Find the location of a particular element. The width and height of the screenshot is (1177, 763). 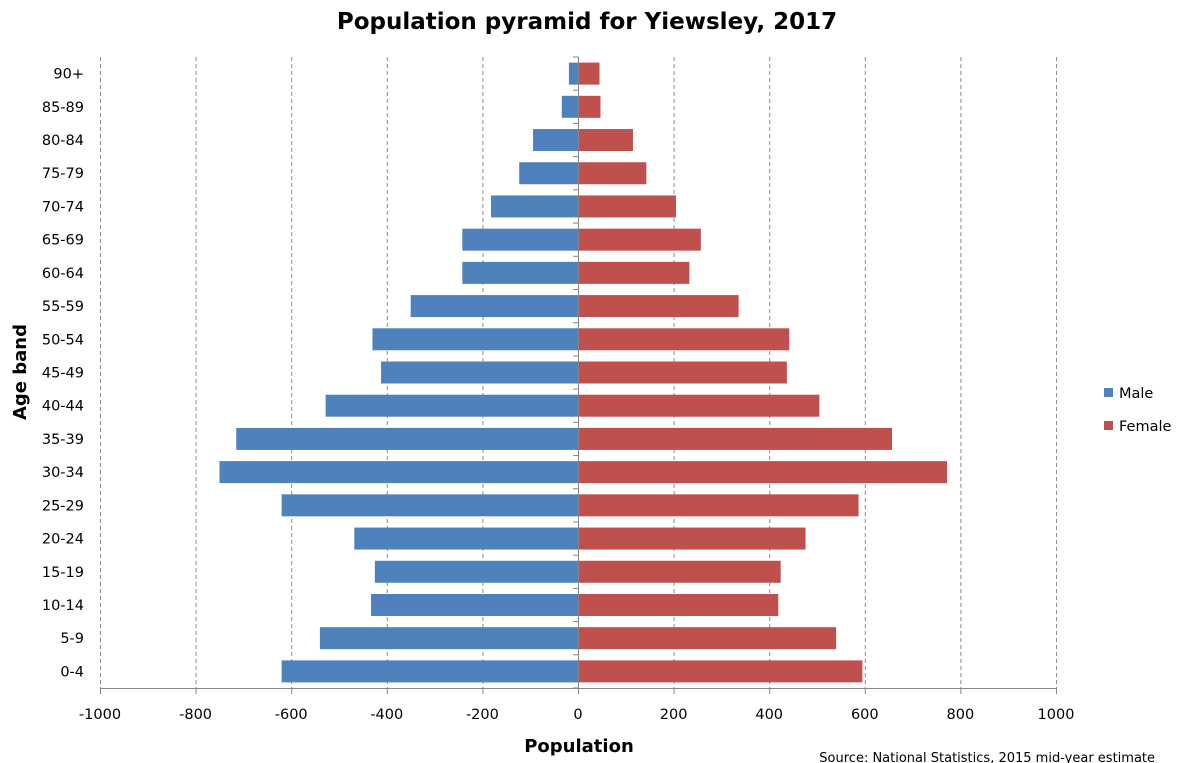

legend-swatch-male is located at coordinates (1108, 392).